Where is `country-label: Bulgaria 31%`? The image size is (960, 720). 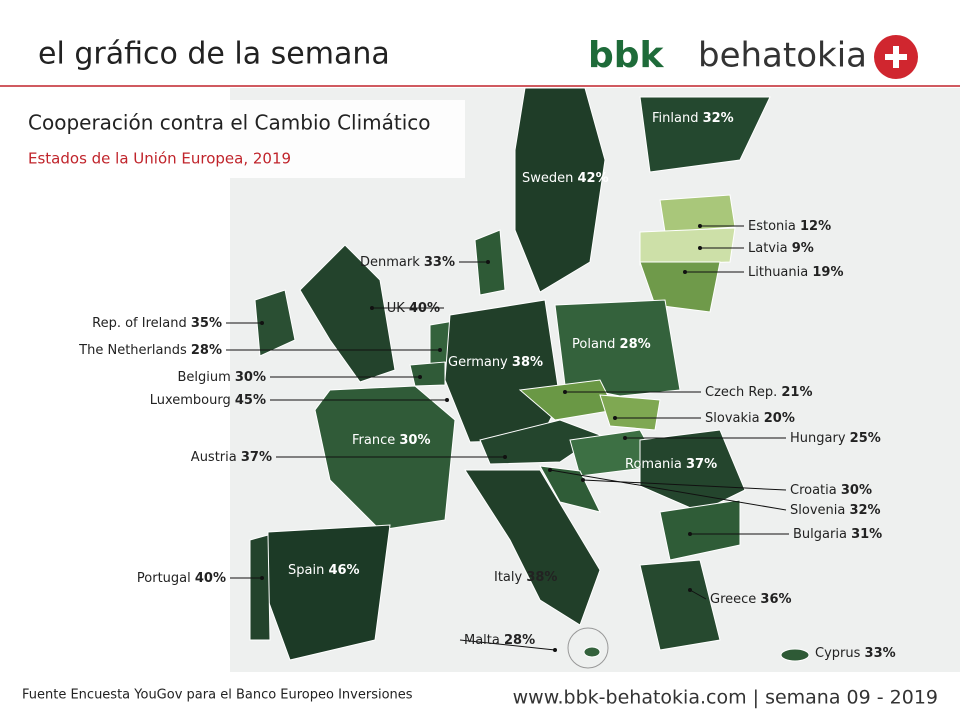
country-label: Bulgaria 31% is located at coordinates (837, 534).